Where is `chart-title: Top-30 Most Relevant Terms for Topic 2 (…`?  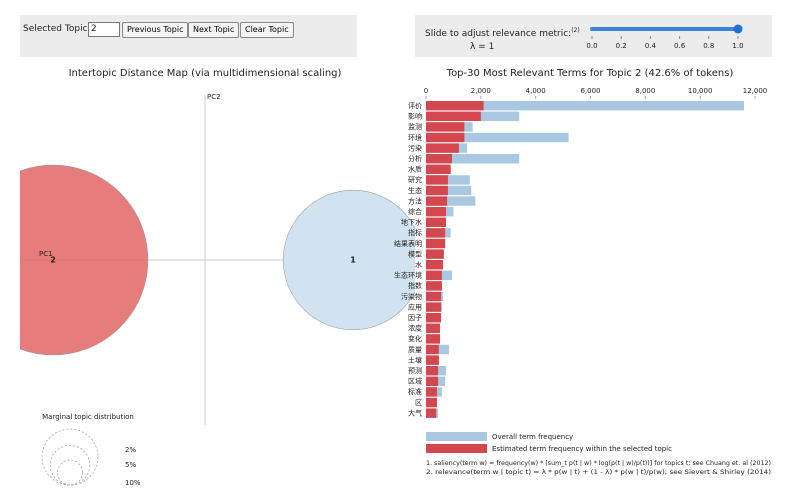 chart-title: Top-30 Most Relevant Terms for Topic 2 (… is located at coordinates (590, 73).